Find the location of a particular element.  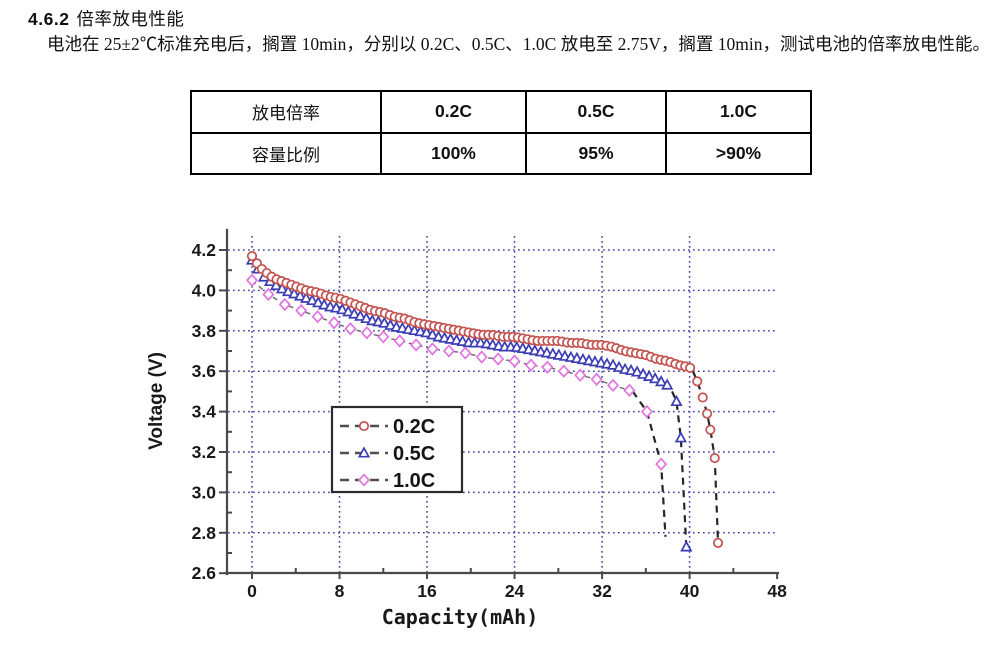

legend-label-0.2C: 0.2C is located at coordinates (414, 427).